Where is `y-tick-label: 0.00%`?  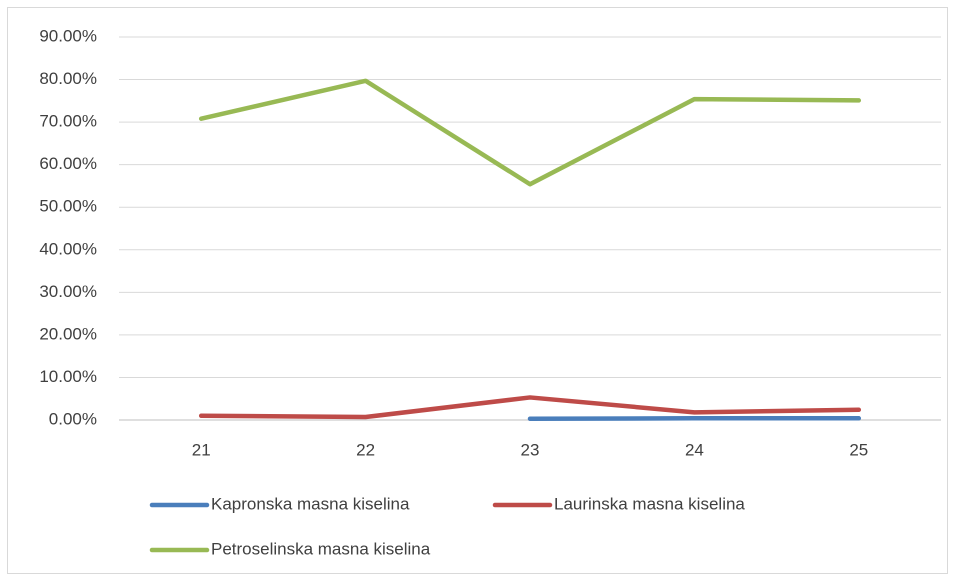
y-tick-label: 0.00% is located at coordinates (73, 418).